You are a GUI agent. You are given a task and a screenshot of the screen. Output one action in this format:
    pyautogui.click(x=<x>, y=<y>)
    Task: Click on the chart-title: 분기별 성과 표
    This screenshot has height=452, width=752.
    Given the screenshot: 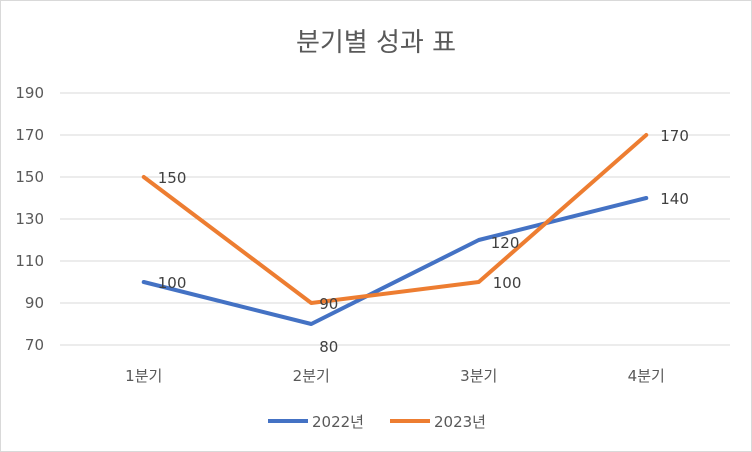 What is the action you would take?
    pyautogui.click(x=376, y=43)
    